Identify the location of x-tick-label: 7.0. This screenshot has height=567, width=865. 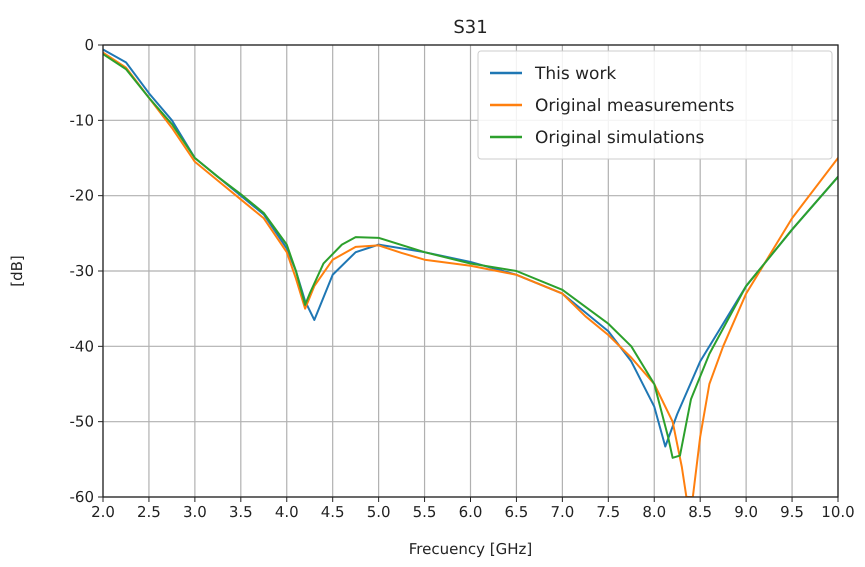
(562, 512).